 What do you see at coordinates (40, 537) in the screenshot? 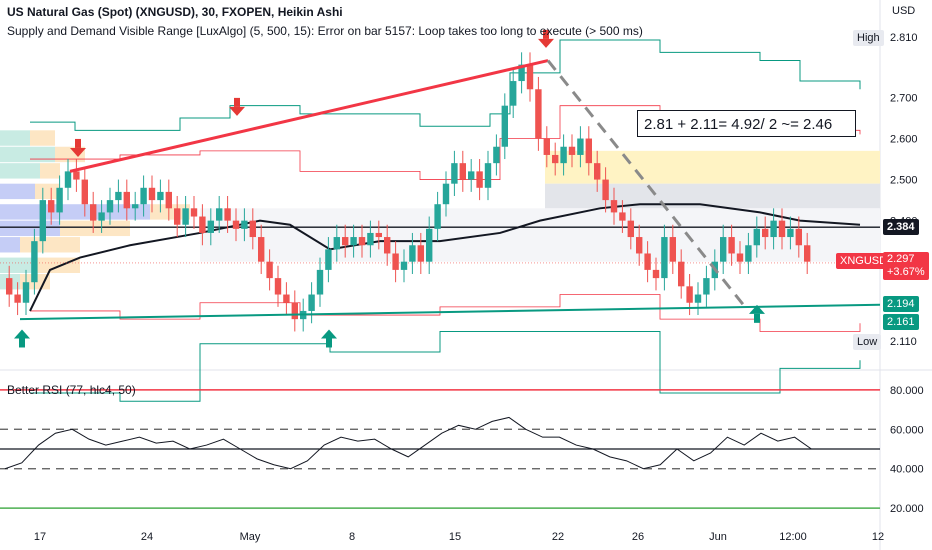
I see `time-axis-tick: 17` at bounding box center [40, 537].